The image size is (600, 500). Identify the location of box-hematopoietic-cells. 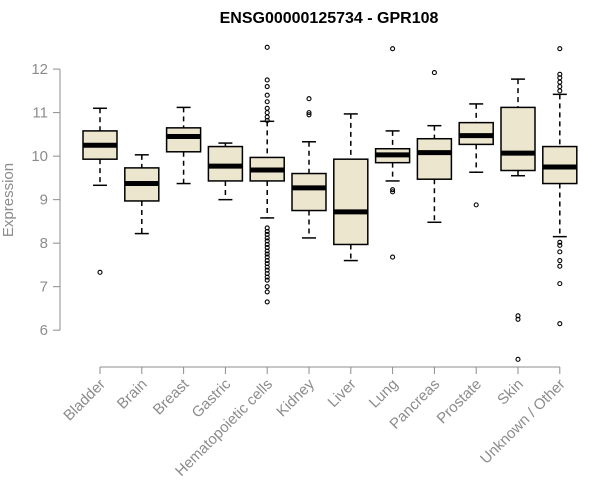
(267, 174).